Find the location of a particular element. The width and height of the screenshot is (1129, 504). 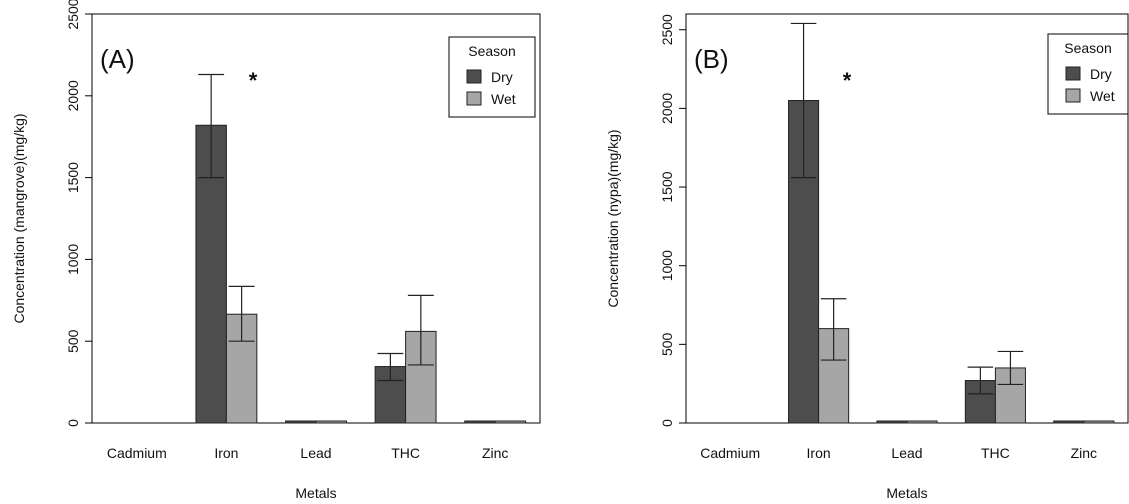

y-axis-title: Concentration (mangrove)(mg/kg) is located at coordinates (19, 218).